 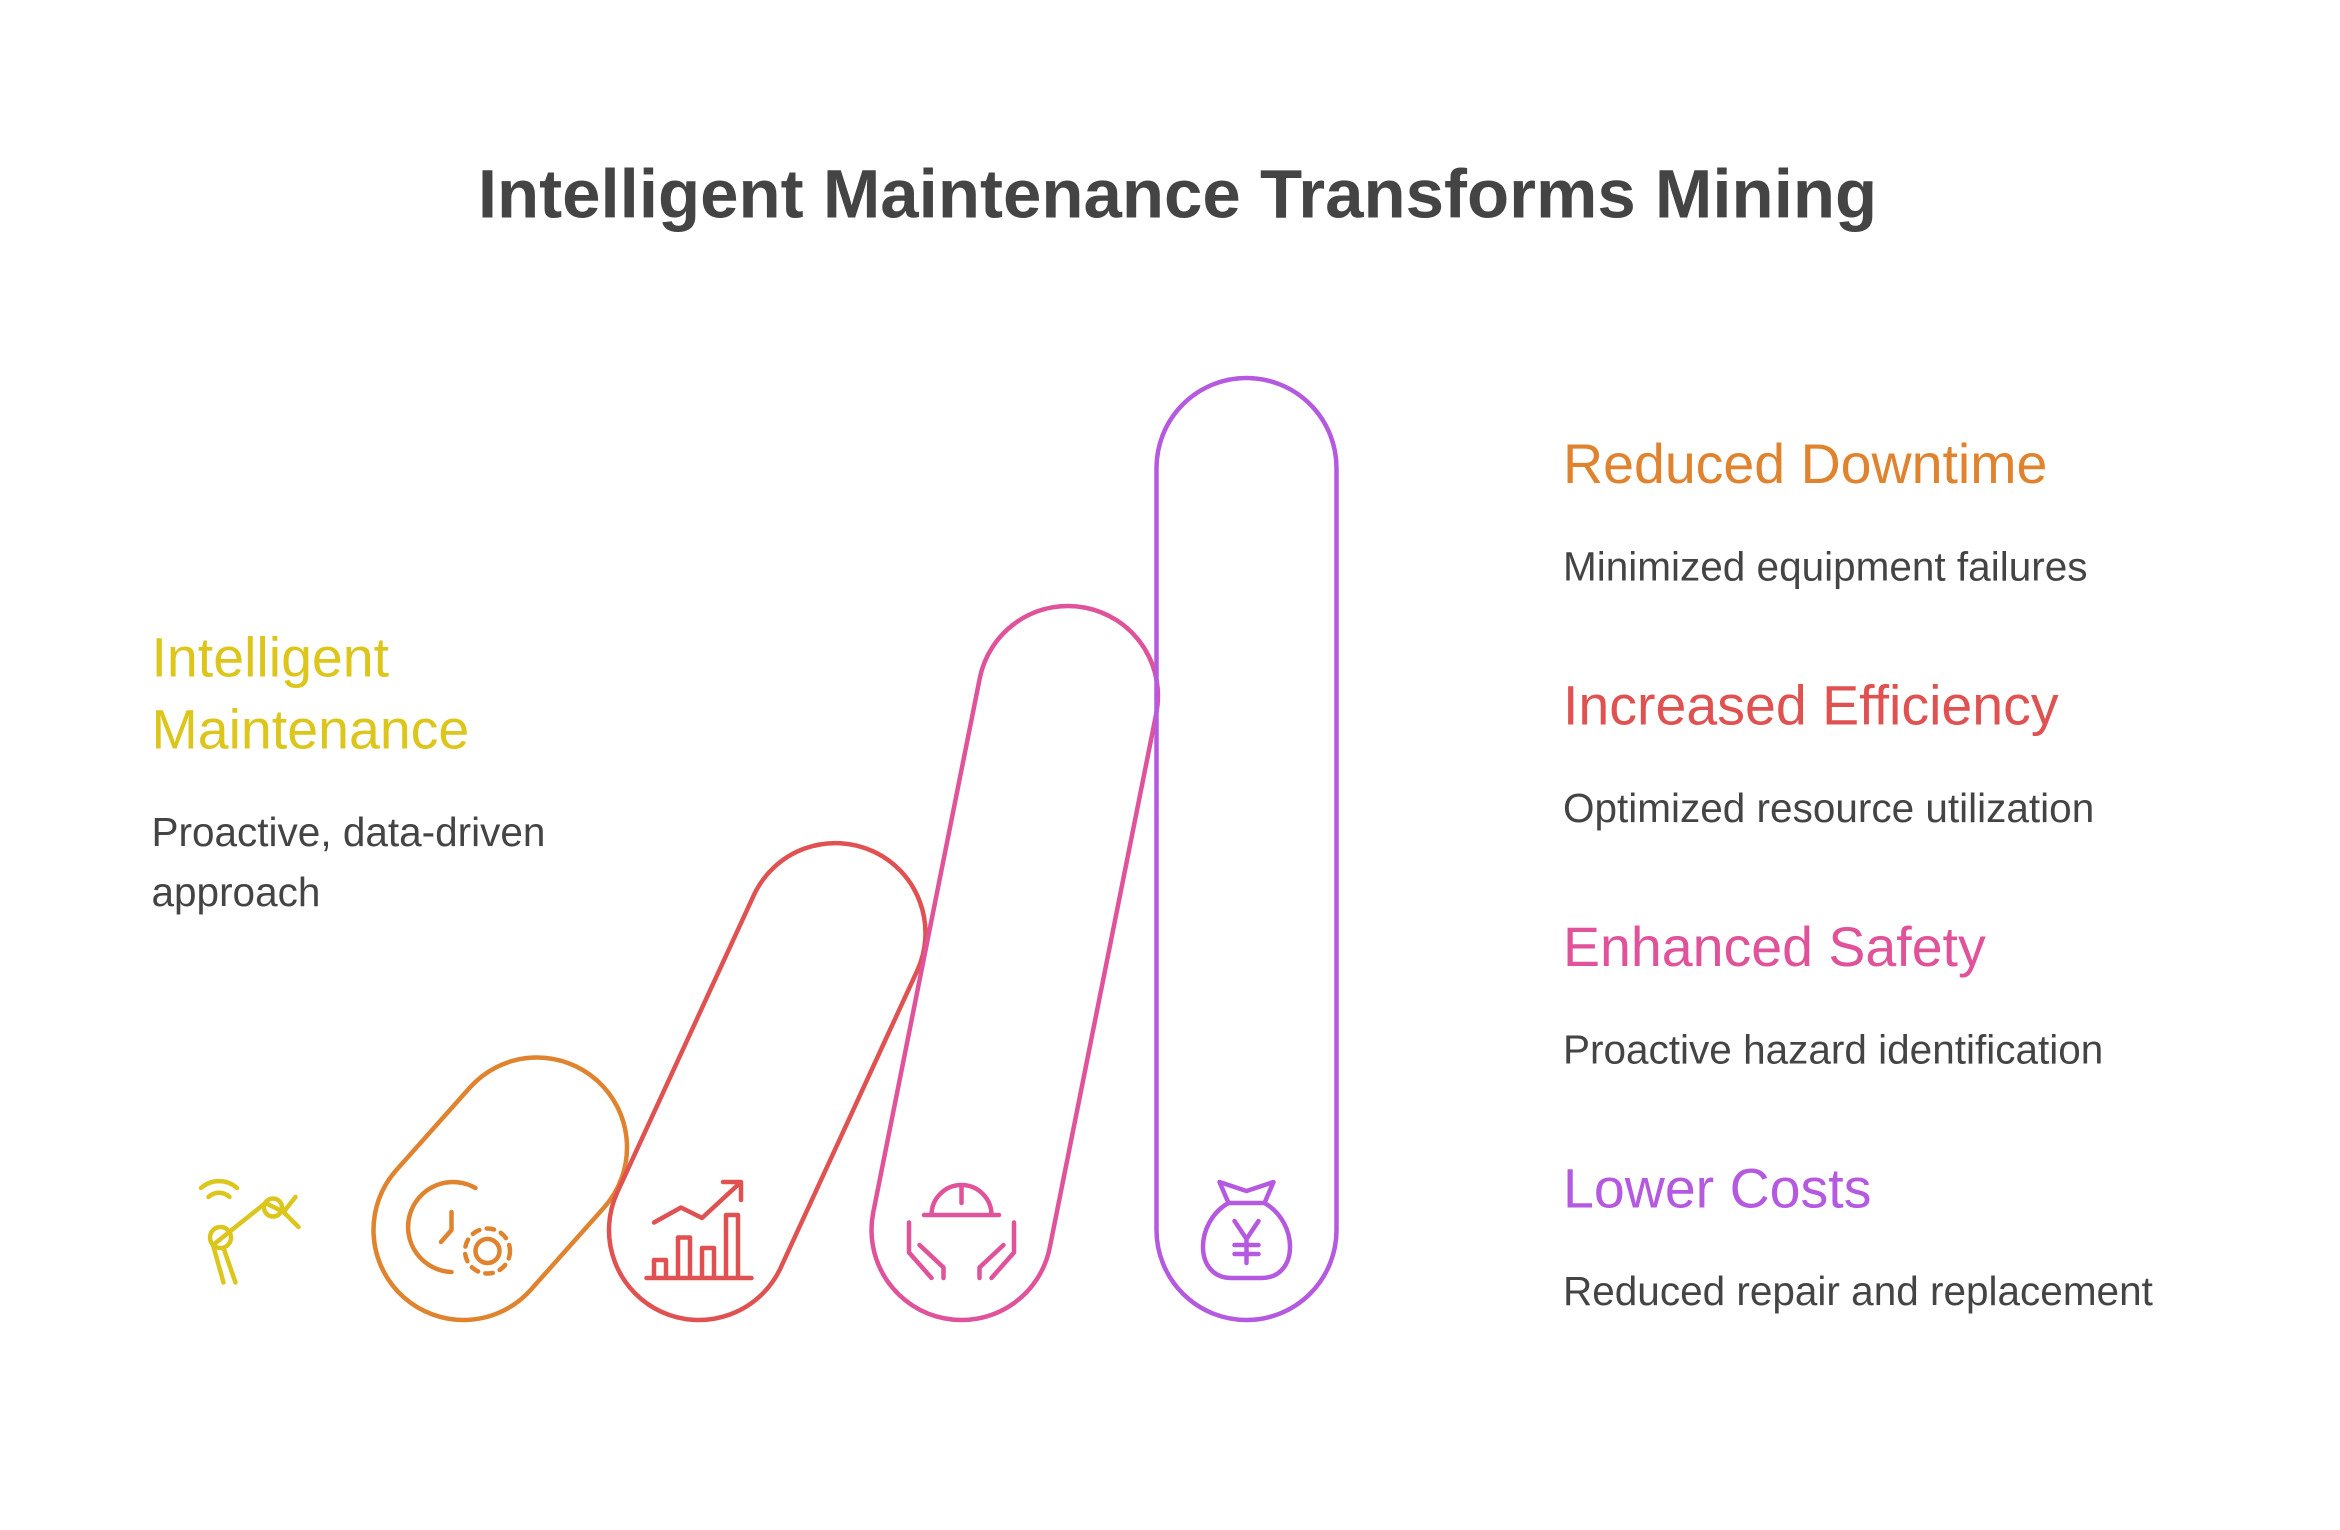 What do you see at coordinates (699, 1230) in the screenshot?
I see `growth-chart-icon` at bounding box center [699, 1230].